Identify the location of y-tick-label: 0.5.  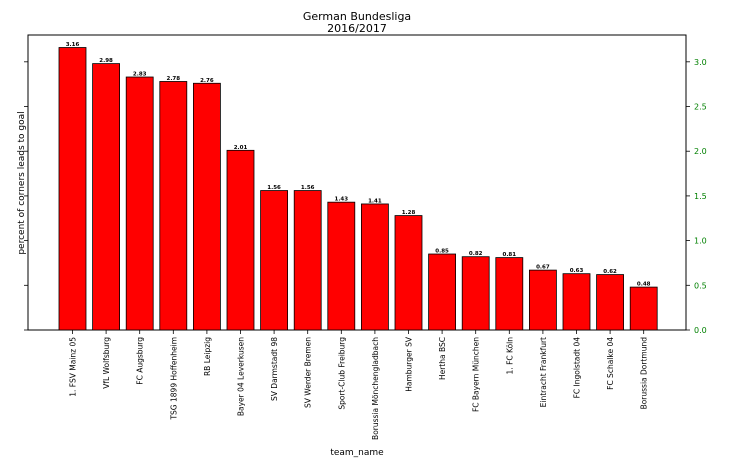
(700, 285).